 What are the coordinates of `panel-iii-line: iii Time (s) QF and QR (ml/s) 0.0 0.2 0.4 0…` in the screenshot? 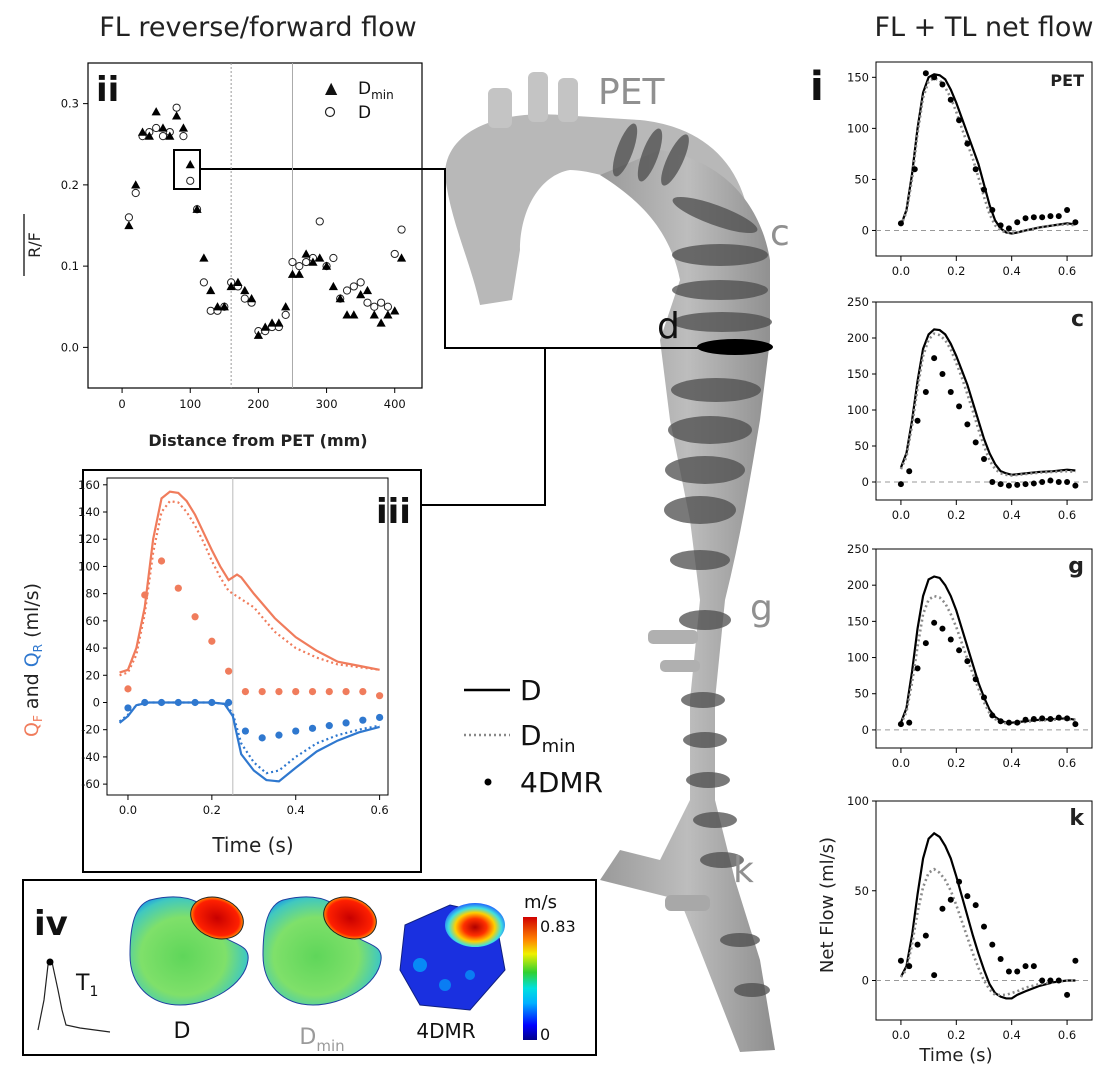 It's located at (221, 671).